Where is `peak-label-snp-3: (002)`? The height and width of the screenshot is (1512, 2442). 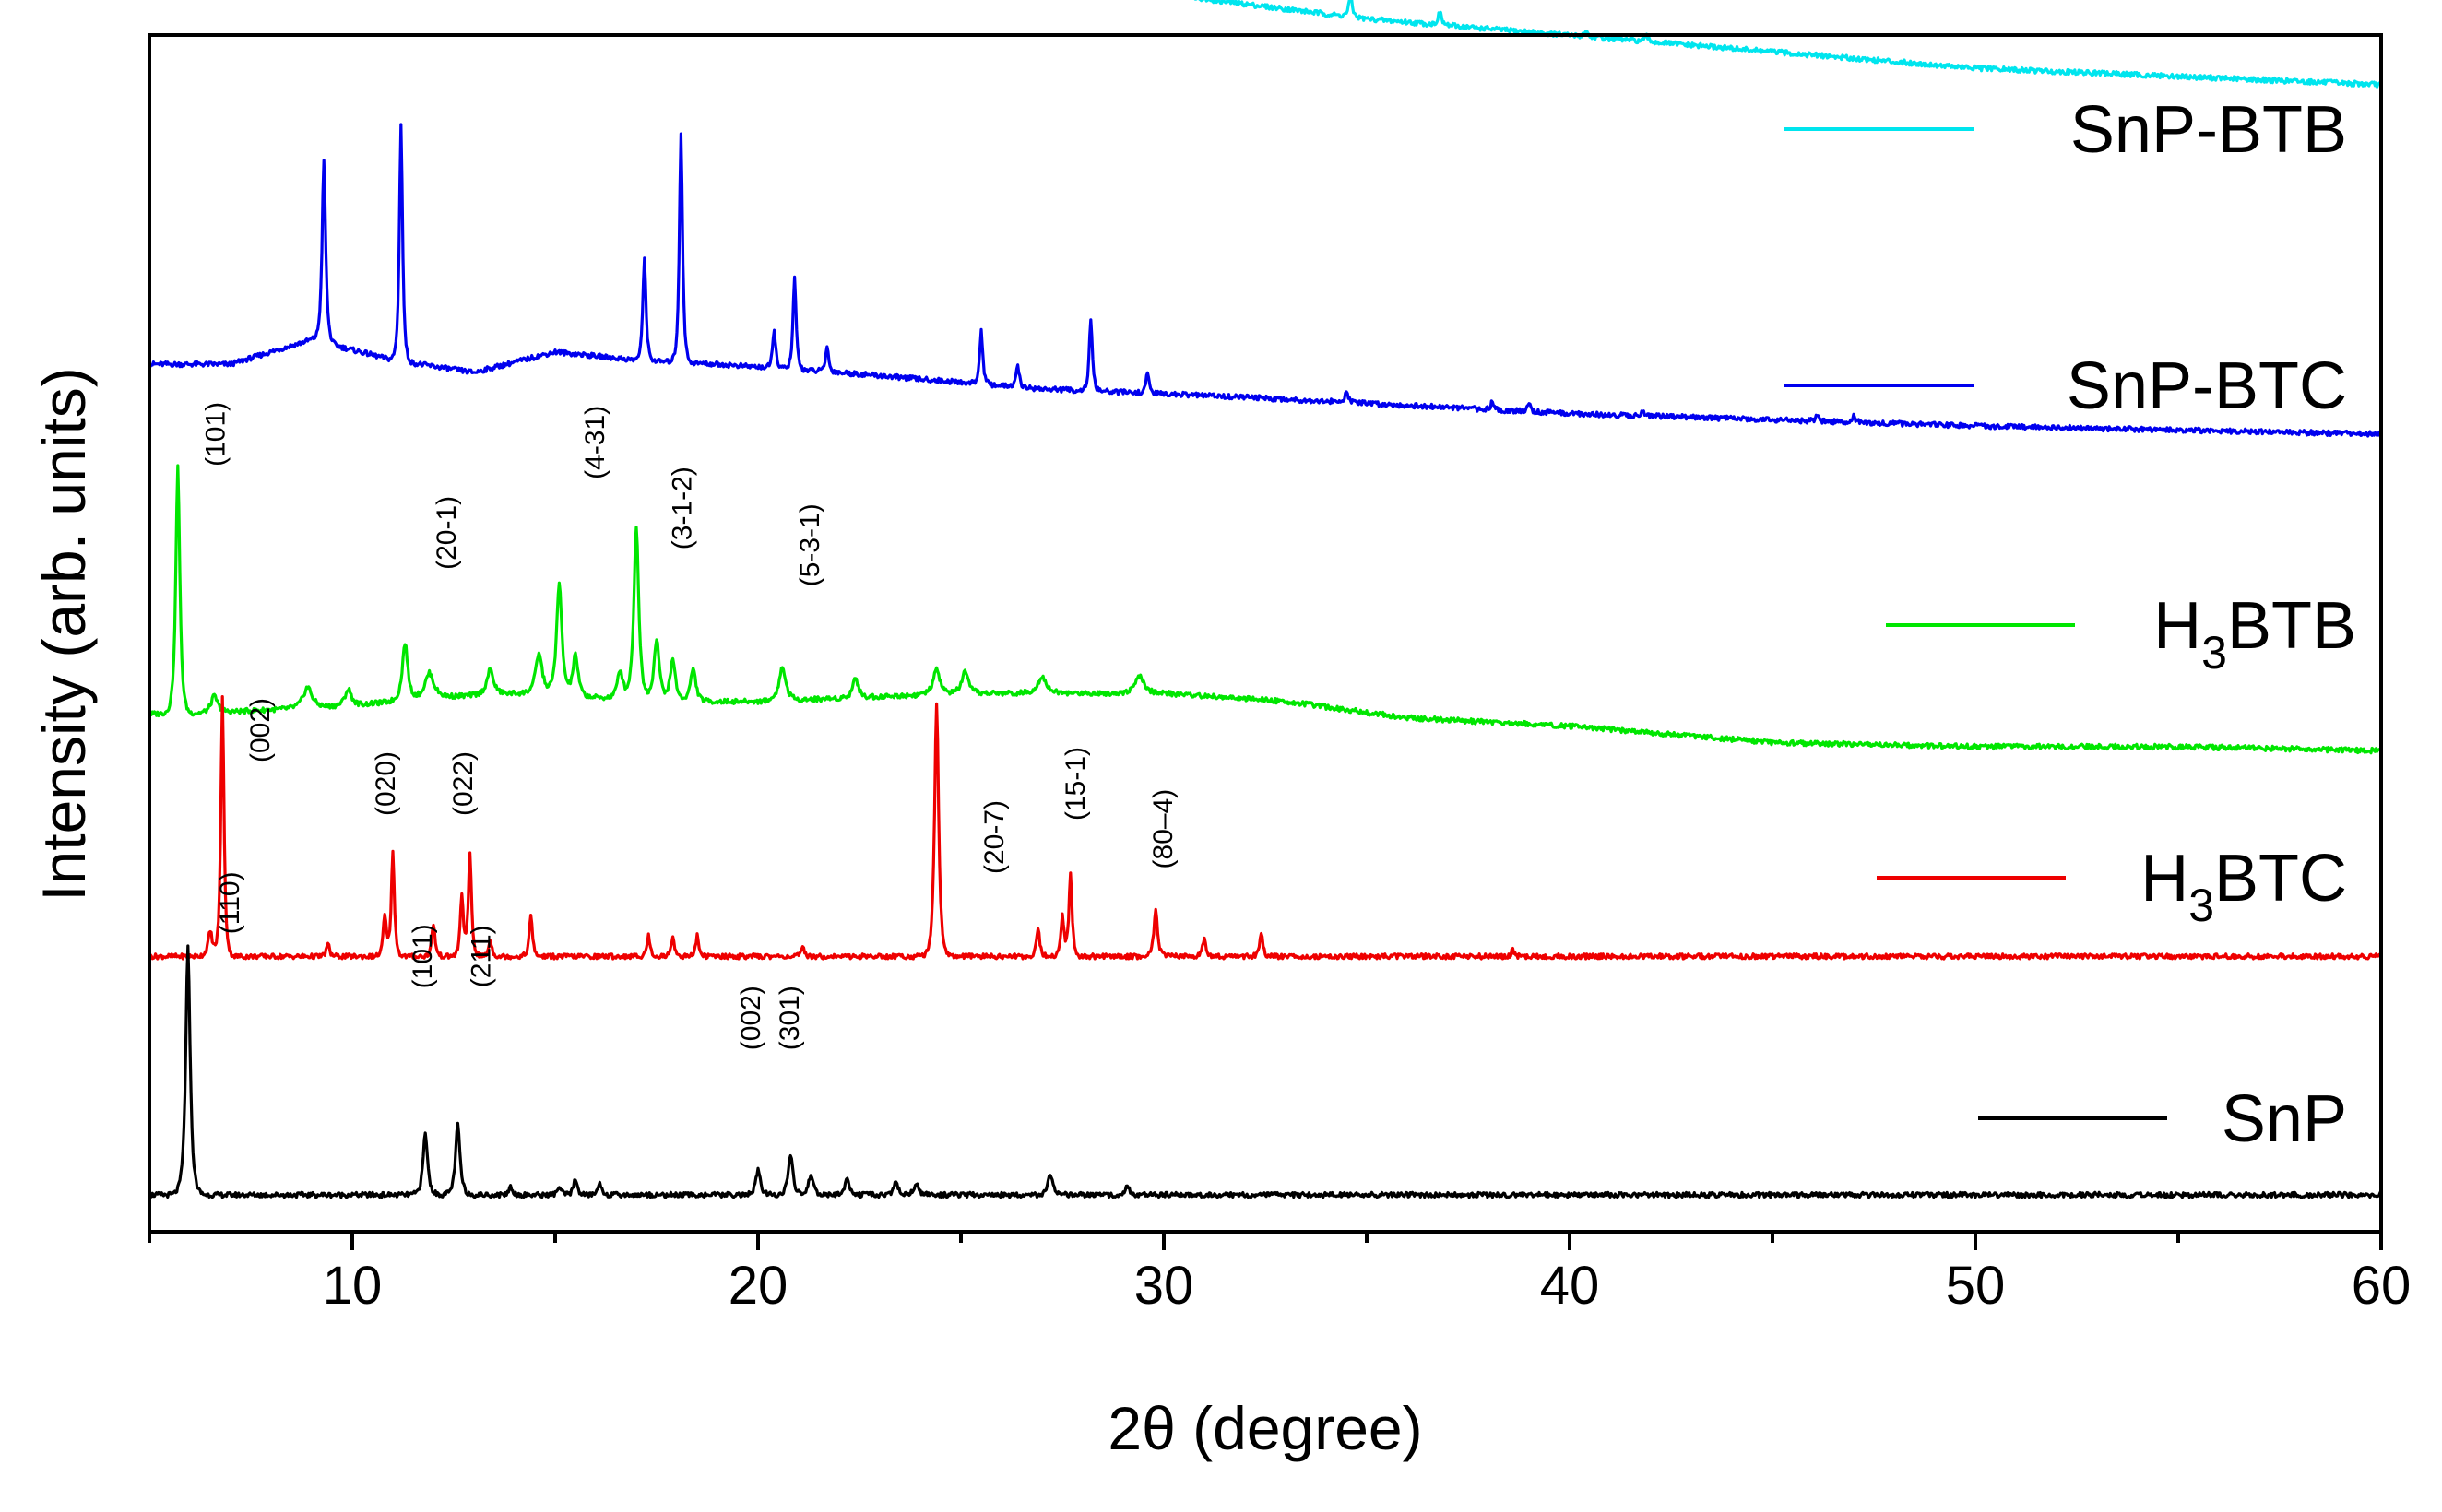 peak-label-snp-3: (002) is located at coordinates (751, 1018).